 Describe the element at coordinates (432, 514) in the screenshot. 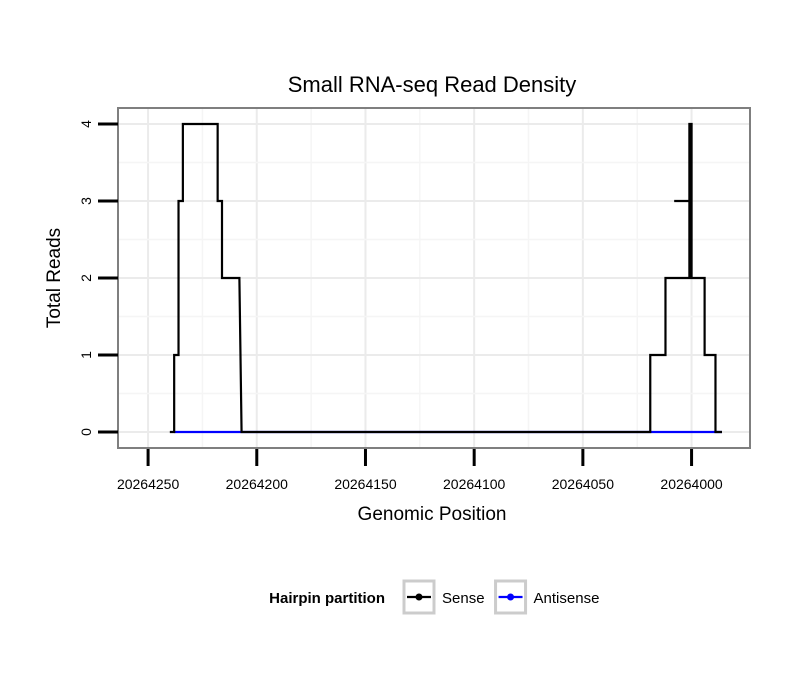

I see `x-axis-label: Genomic Position` at that location.